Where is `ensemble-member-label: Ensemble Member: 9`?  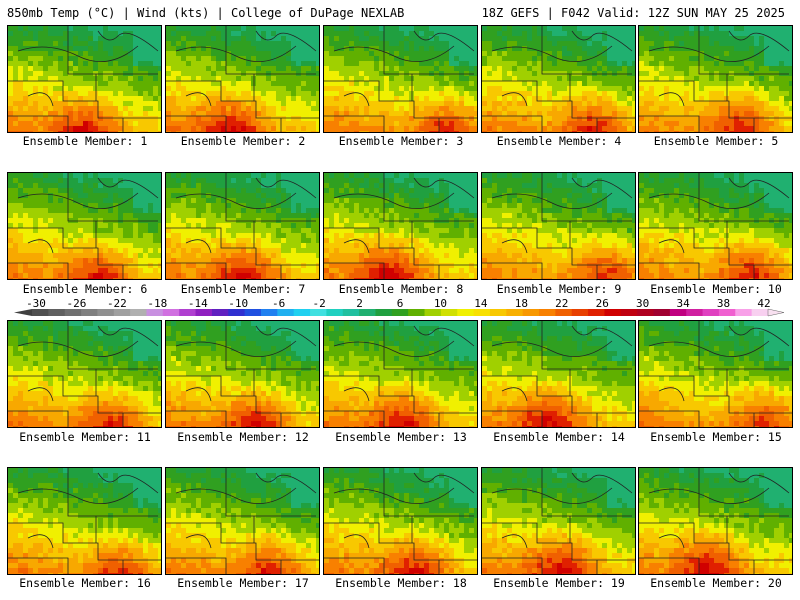
ensemble-member-label: Ensemble Member: 9 is located at coordinates (559, 289).